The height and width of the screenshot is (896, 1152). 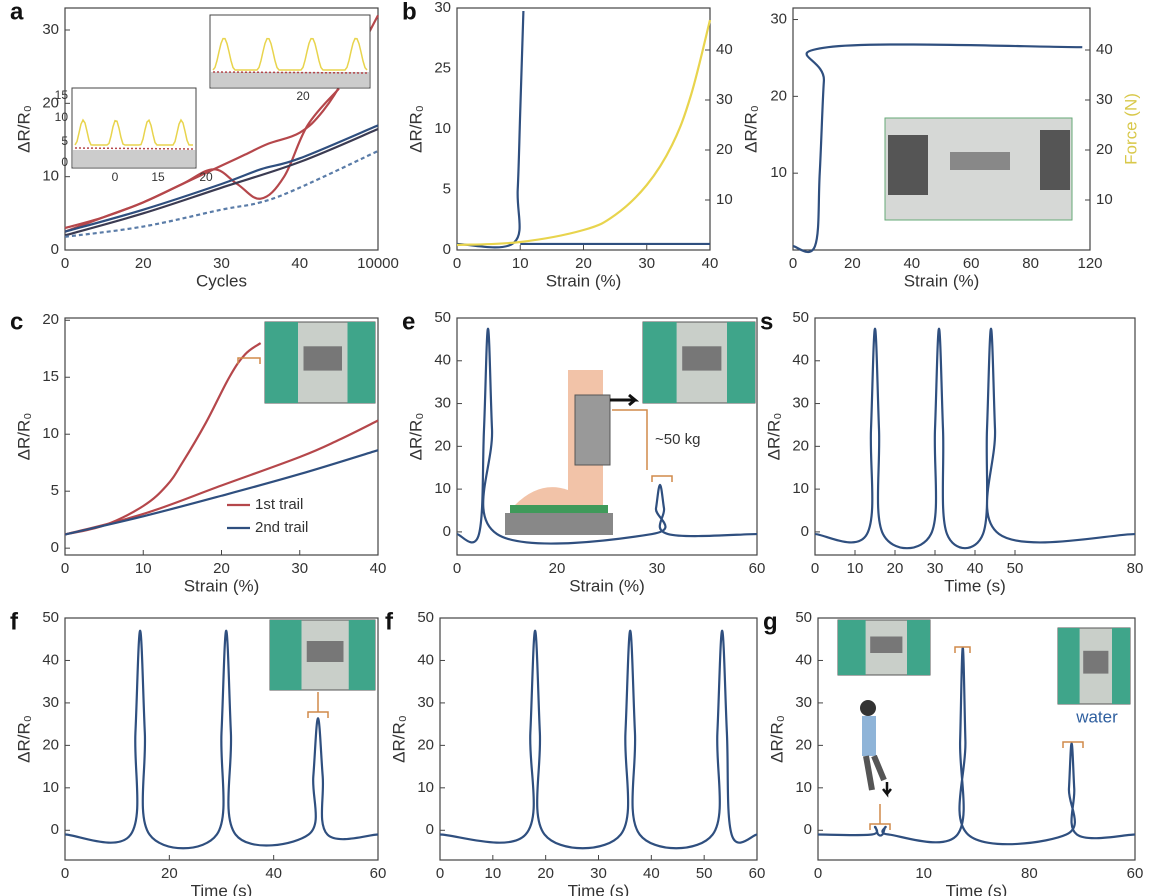 I want to click on panel-label: f, so click(x=389, y=621).